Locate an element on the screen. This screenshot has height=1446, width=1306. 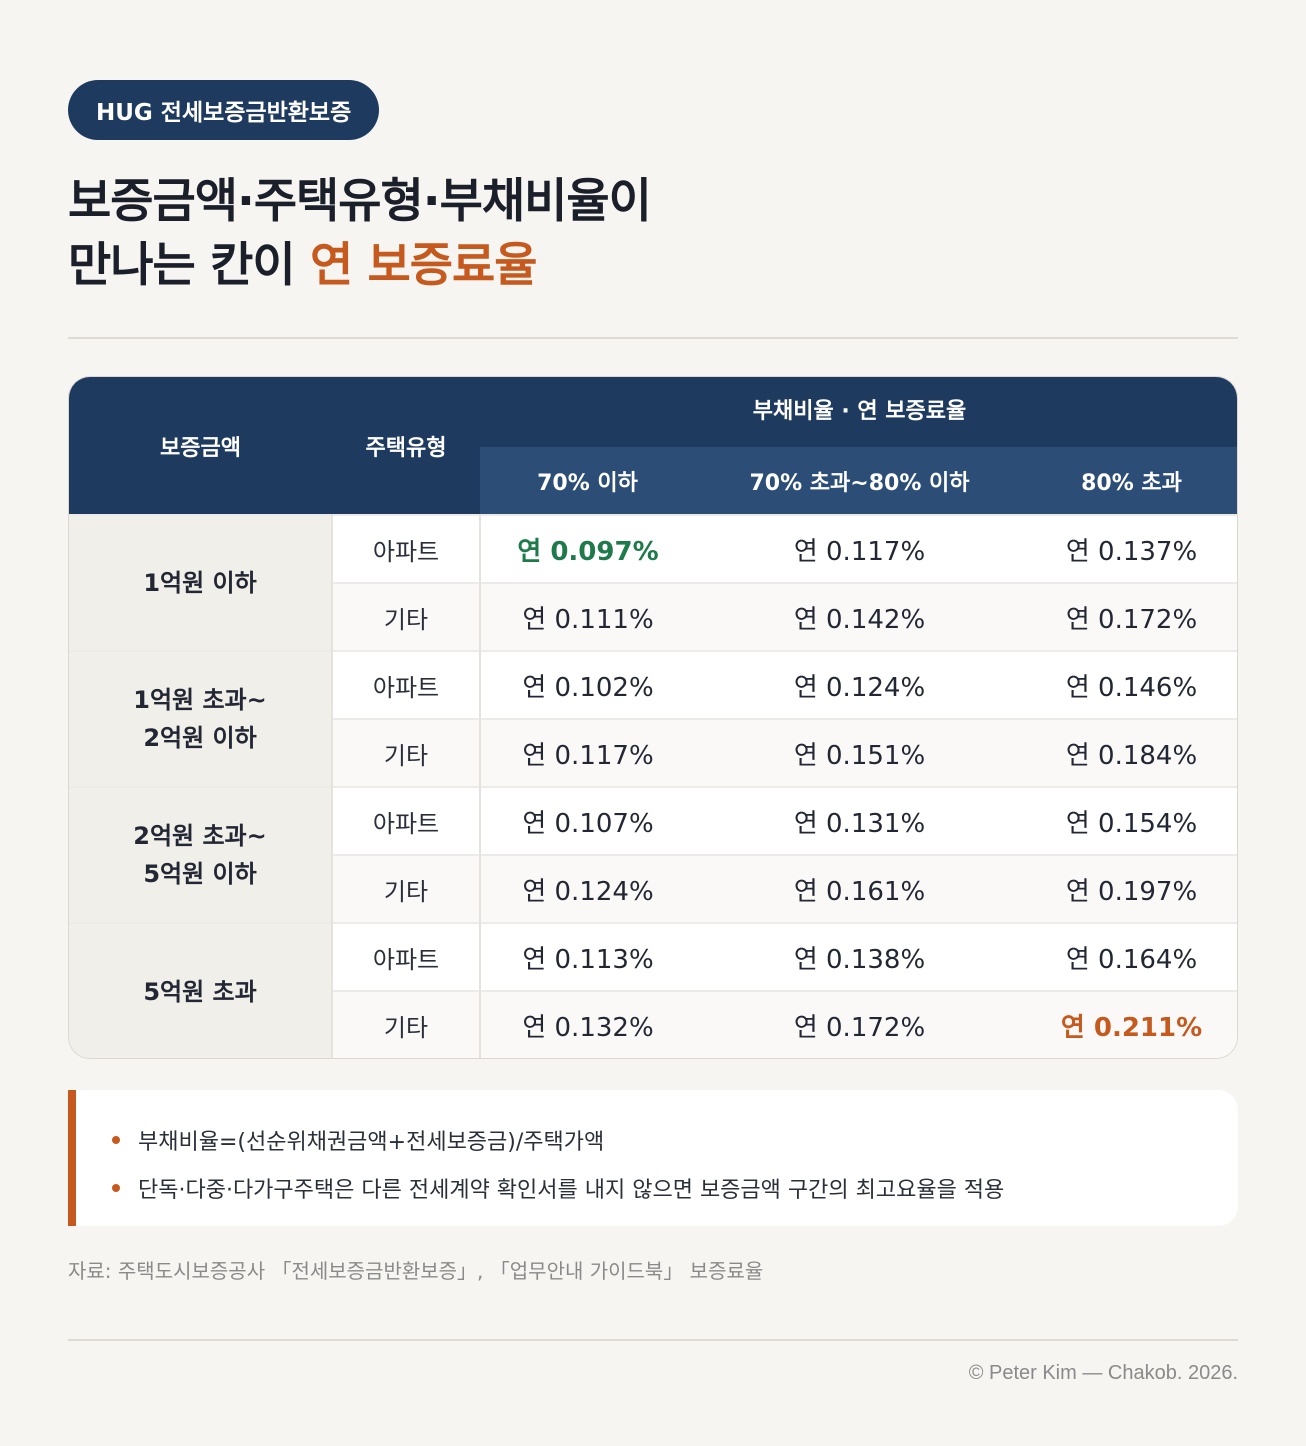
header-type: 주택유형 is located at coordinates (406, 446).